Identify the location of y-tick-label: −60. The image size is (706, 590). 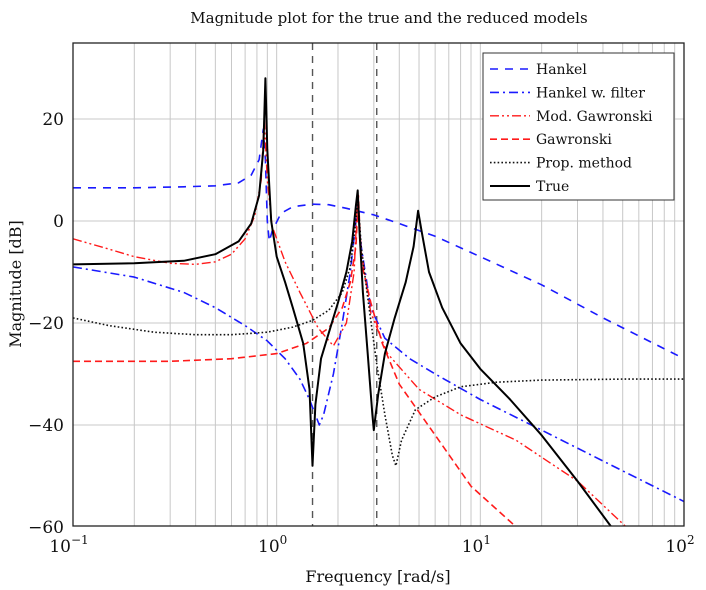
(46, 528).